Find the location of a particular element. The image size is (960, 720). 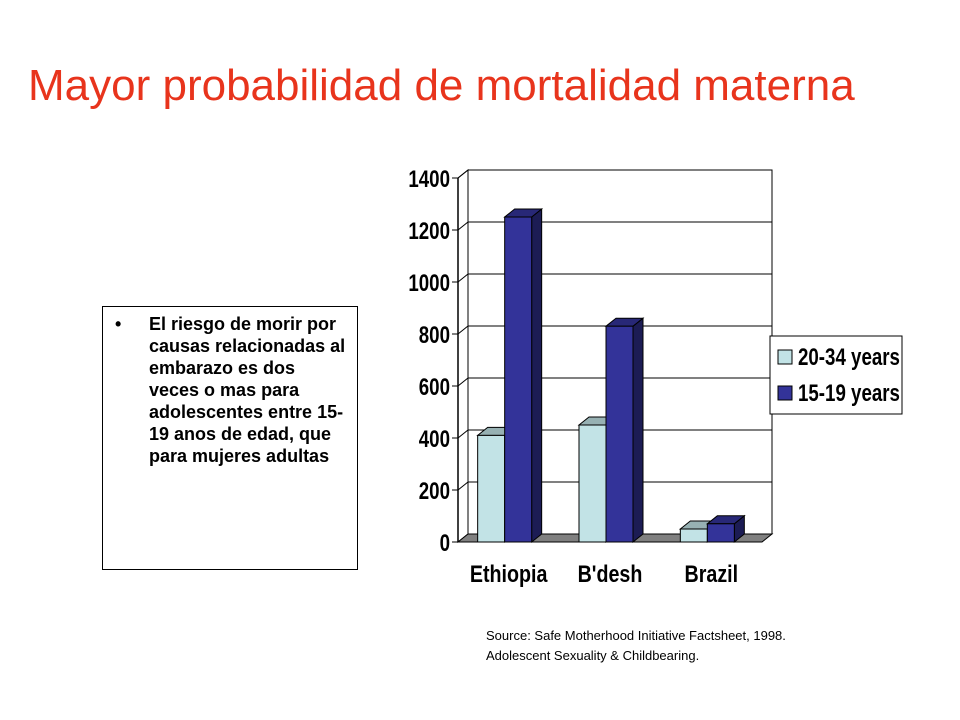

x-category-label: Ethiopia is located at coordinates (509, 573).